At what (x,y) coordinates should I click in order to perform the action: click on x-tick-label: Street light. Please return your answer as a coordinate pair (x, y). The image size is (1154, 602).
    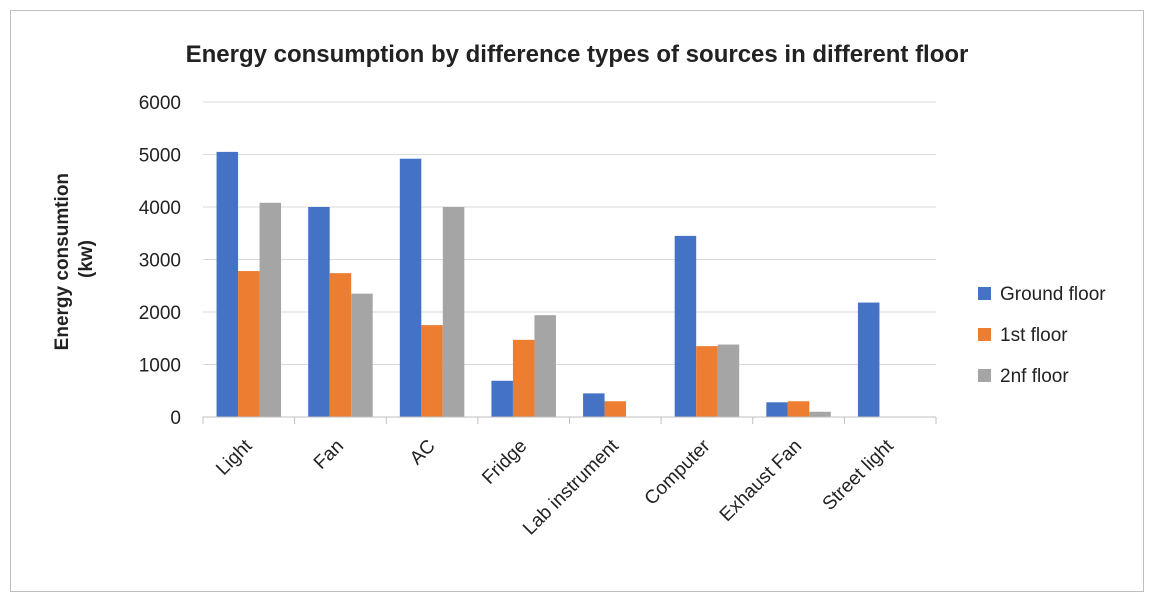
    Looking at the image, I should click on (859, 475).